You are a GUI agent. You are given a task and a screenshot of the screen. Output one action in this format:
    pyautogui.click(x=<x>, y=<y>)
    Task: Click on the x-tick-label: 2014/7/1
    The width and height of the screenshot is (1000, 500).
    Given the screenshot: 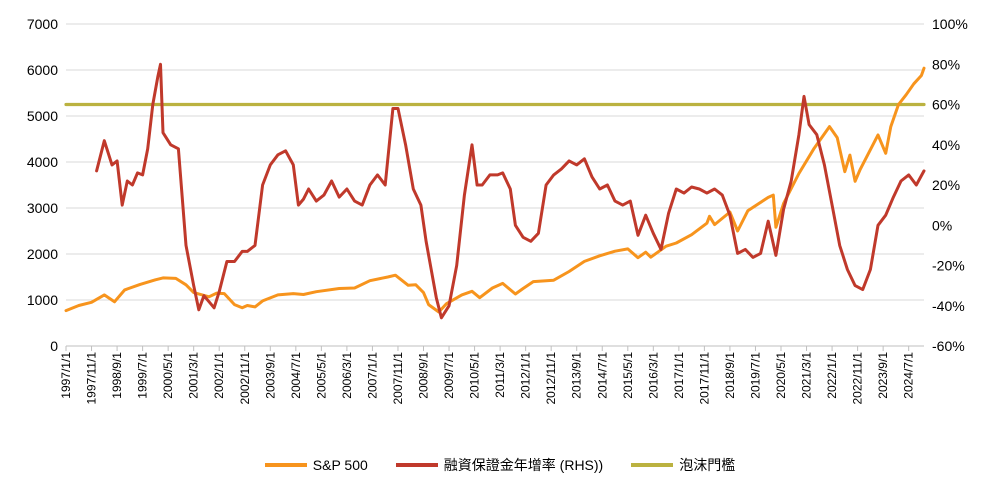 What is the action you would take?
    pyautogui.click(x=602, y=375)
    